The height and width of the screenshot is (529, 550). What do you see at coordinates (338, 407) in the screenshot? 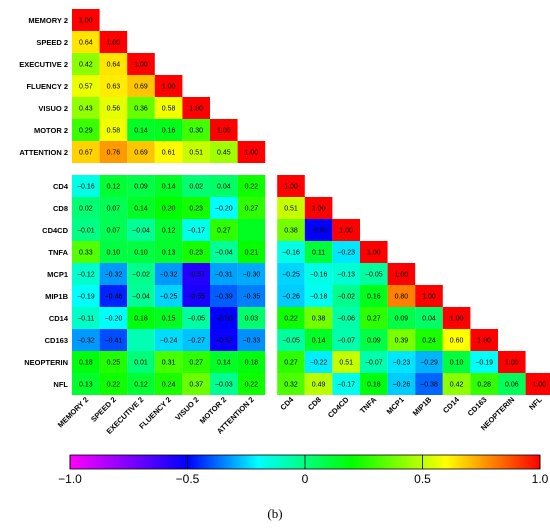
I see `column-label: CD4CD` at bounding box center [338, 407].